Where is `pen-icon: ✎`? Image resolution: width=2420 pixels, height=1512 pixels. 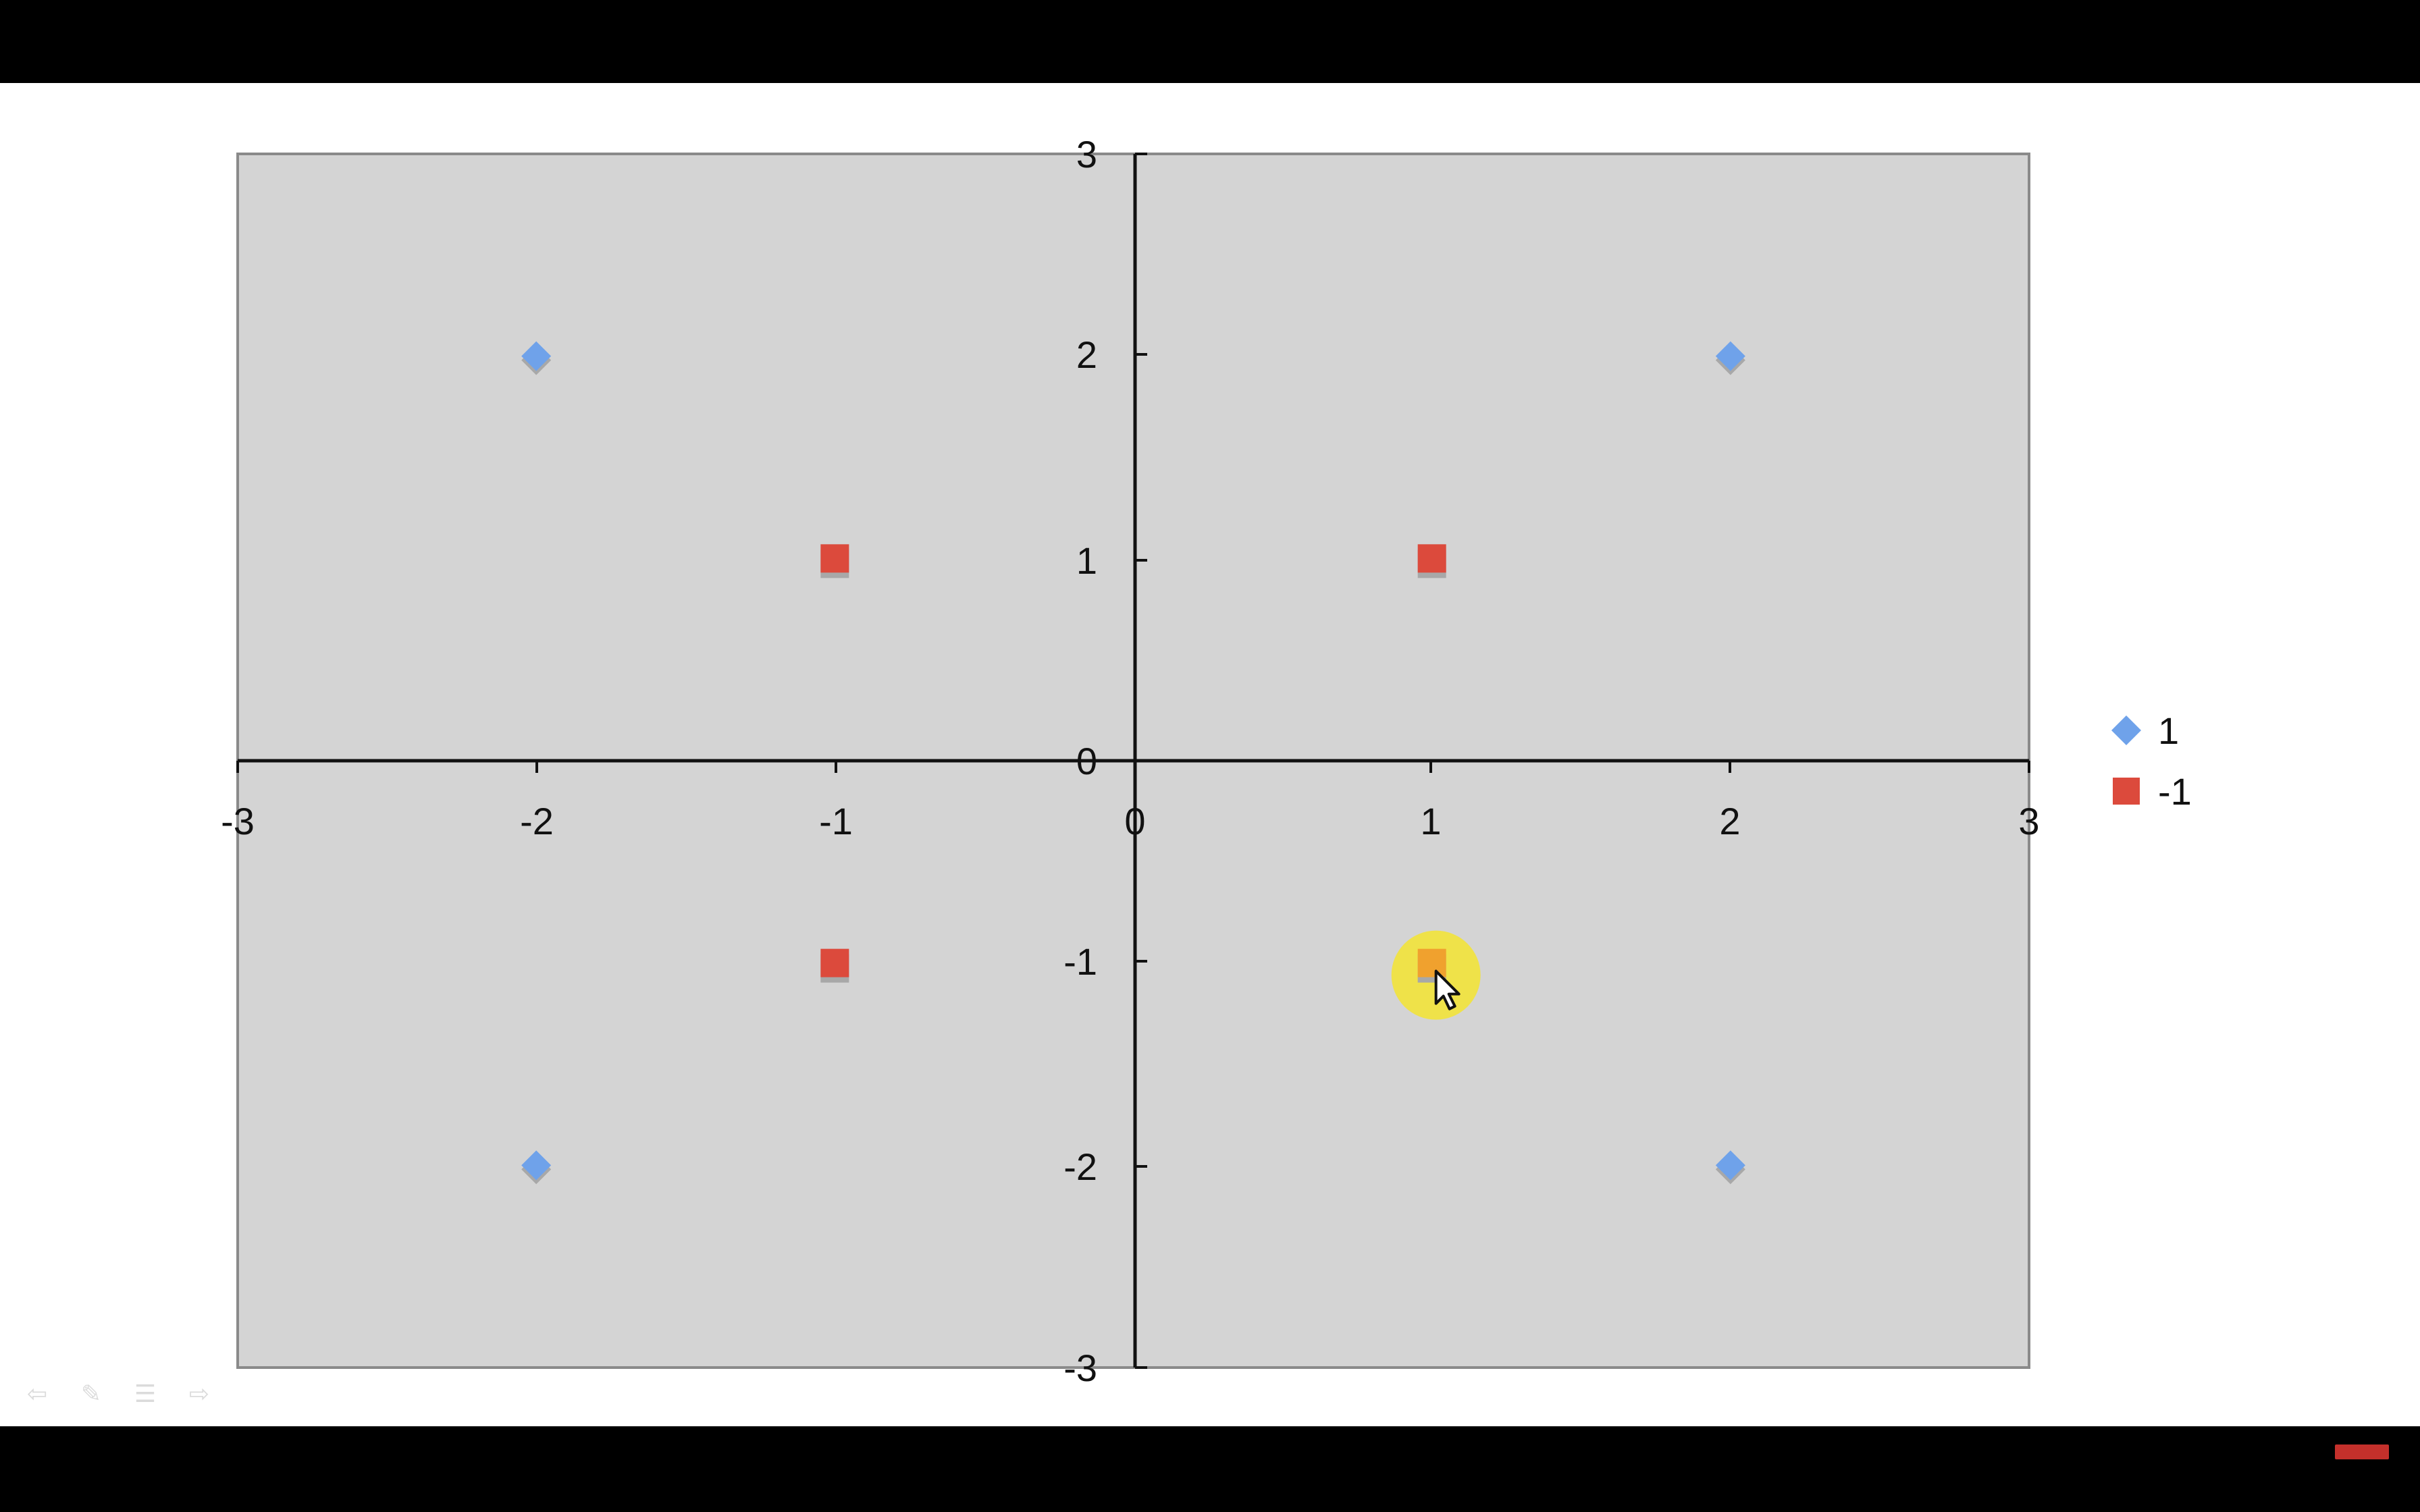 pen-icon: ✎ is located at coordinates (91, 1394).